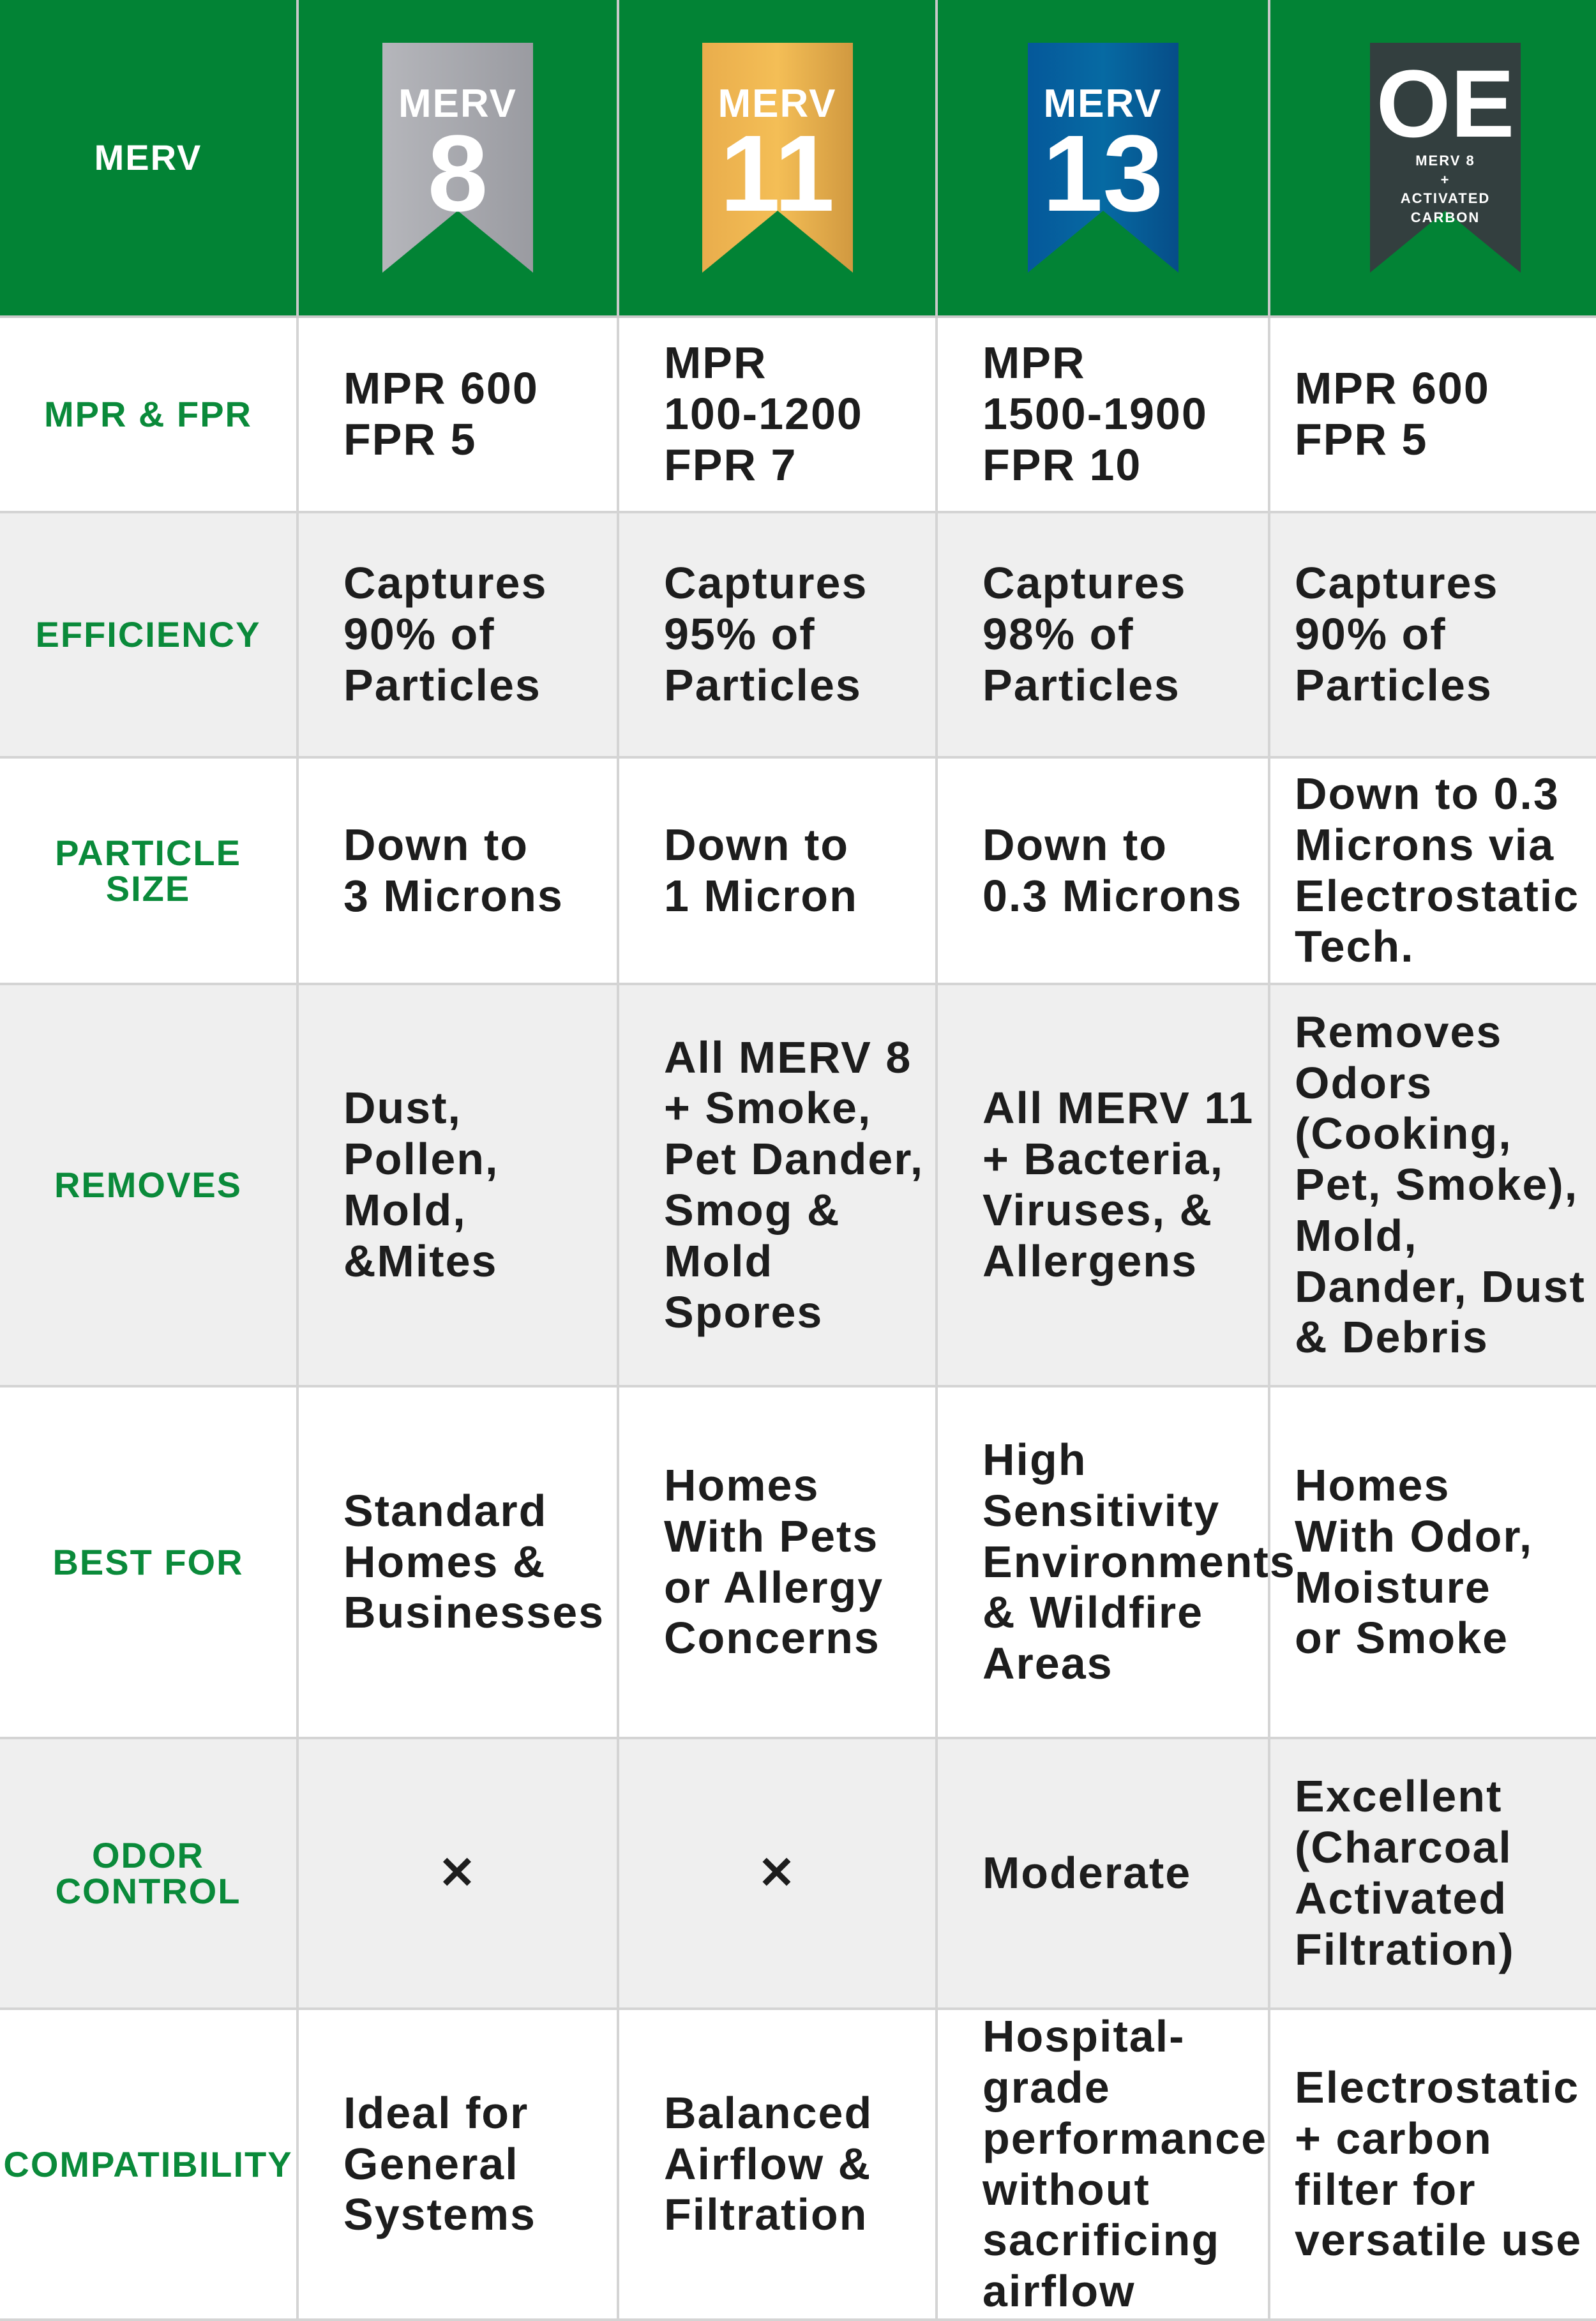 The height and width of the screenshot is (2321, 1596). I want to click on table-cell: Balanced Airflow & Filtration, so click(777, 2164).